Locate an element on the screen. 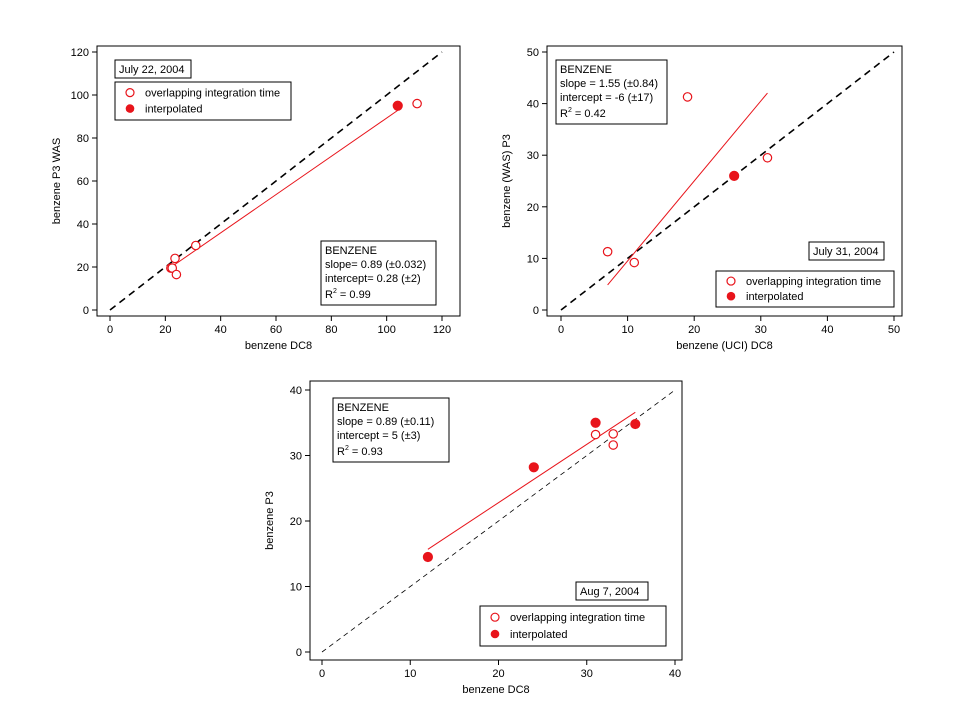 The image size is (960, 720). plot-frame is located at coordinates (724, 181).